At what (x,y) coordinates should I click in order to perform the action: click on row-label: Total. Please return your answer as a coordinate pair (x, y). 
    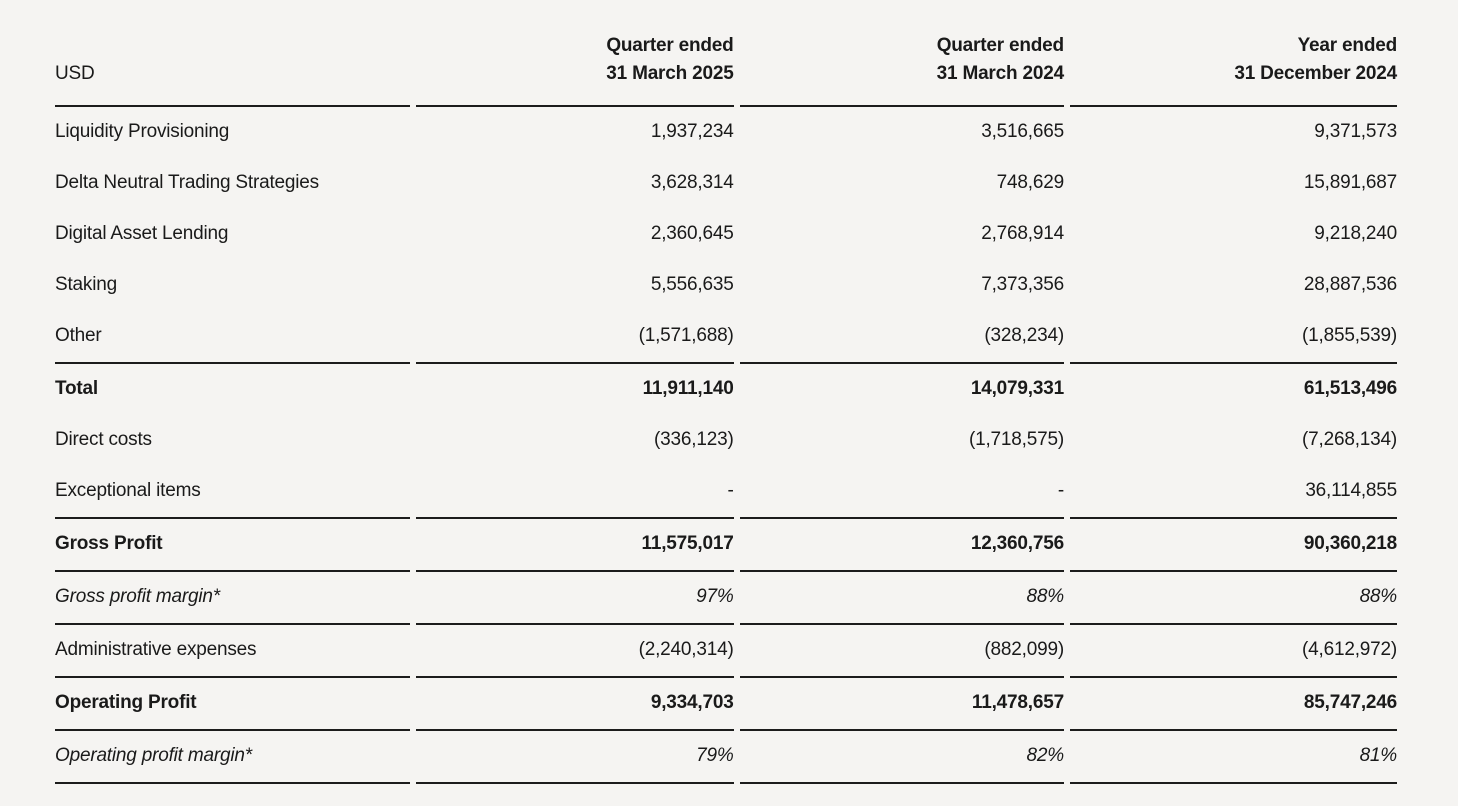
    Looking at the image, I should click on (76, 388).